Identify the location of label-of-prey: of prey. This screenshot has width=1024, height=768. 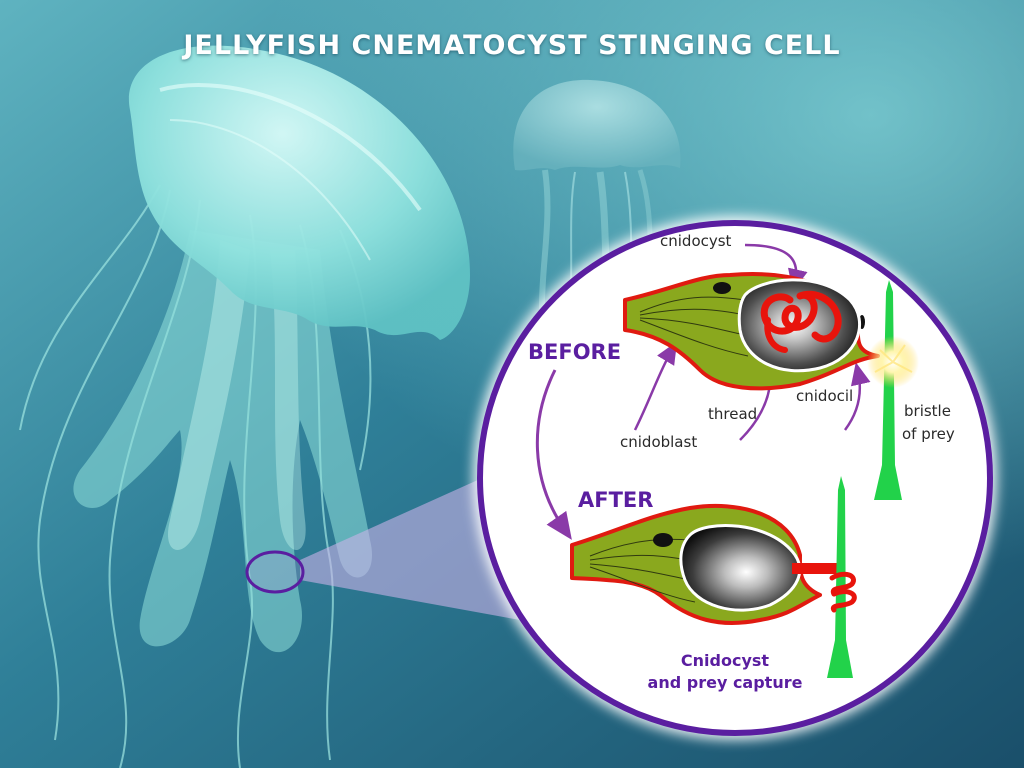
(928, 434).